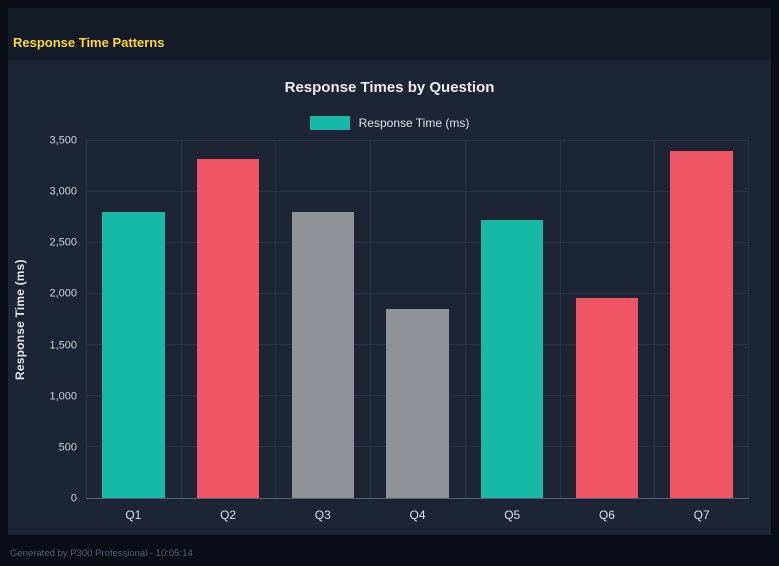 This screenshot has height=566, width=779. What do you see at coordinates (63, 293) in the screenshot?
I see `y-tick-label: 2,000` at bounding box center [63, 293].